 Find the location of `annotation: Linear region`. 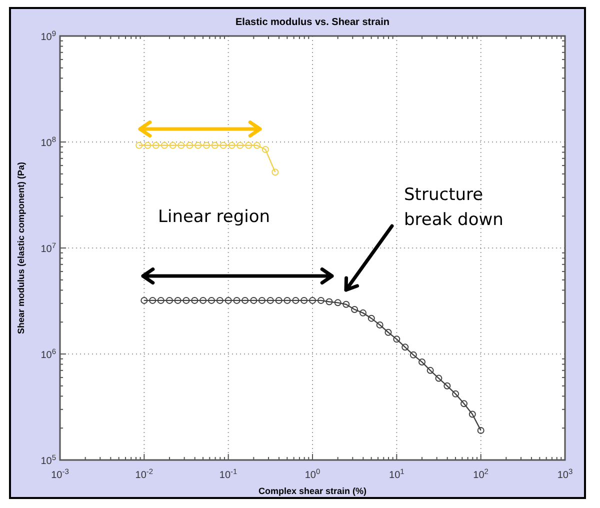

annotation: Linear region is located at coordinates (214, 217).